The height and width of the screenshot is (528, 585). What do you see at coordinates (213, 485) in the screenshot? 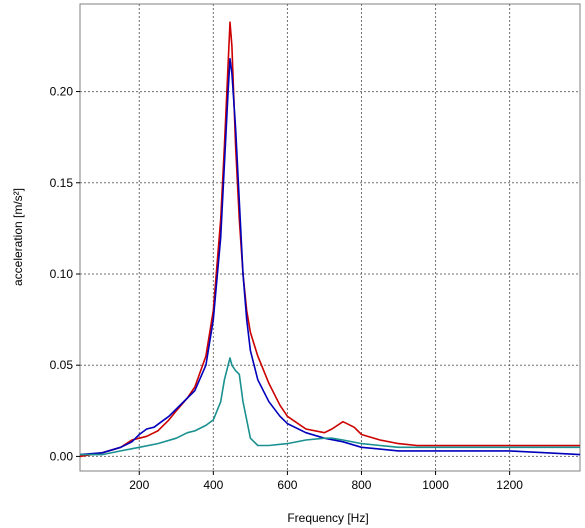
I see `x-tick-label: 400` at bounding box center [213, 485].